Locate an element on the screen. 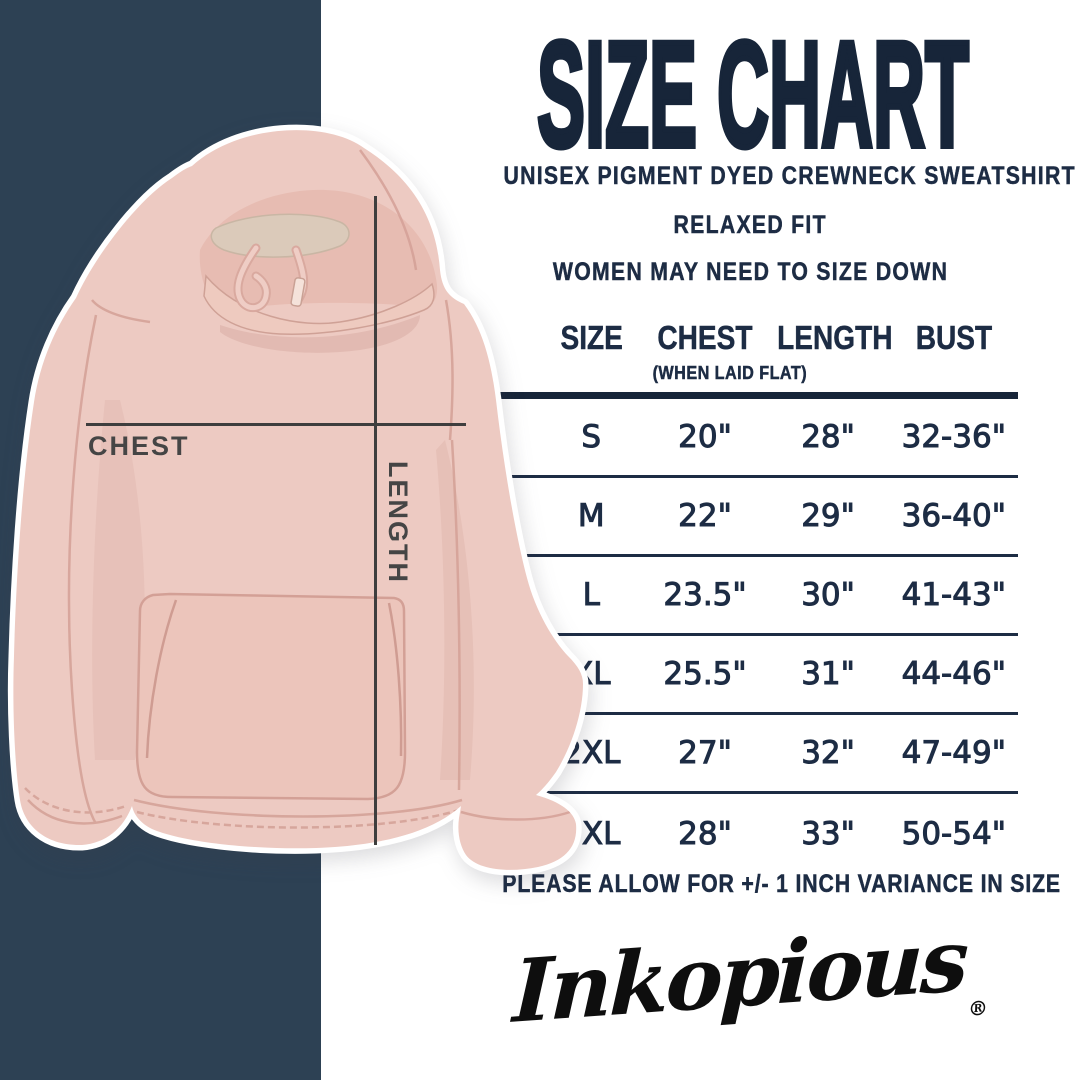 Image resolution: width=1080 pixels, height=1080 pixels. cell-bust: 36-40" is located at coordinates (953, 516).